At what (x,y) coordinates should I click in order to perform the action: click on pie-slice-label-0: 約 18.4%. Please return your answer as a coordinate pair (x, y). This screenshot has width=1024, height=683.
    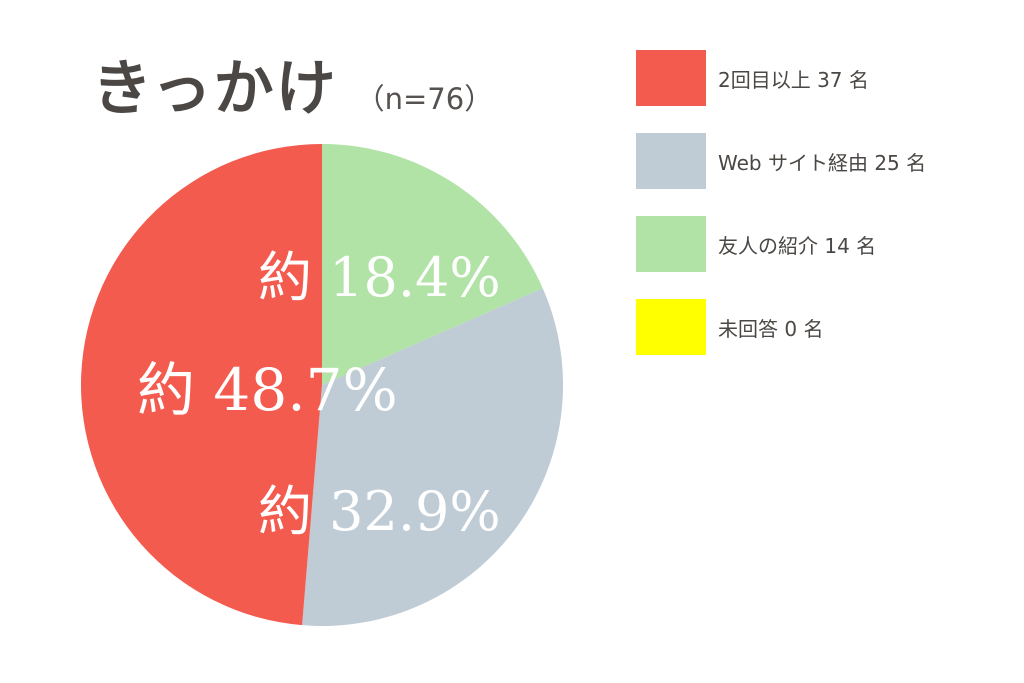
    Looking at the image, I should click on (379, 277).